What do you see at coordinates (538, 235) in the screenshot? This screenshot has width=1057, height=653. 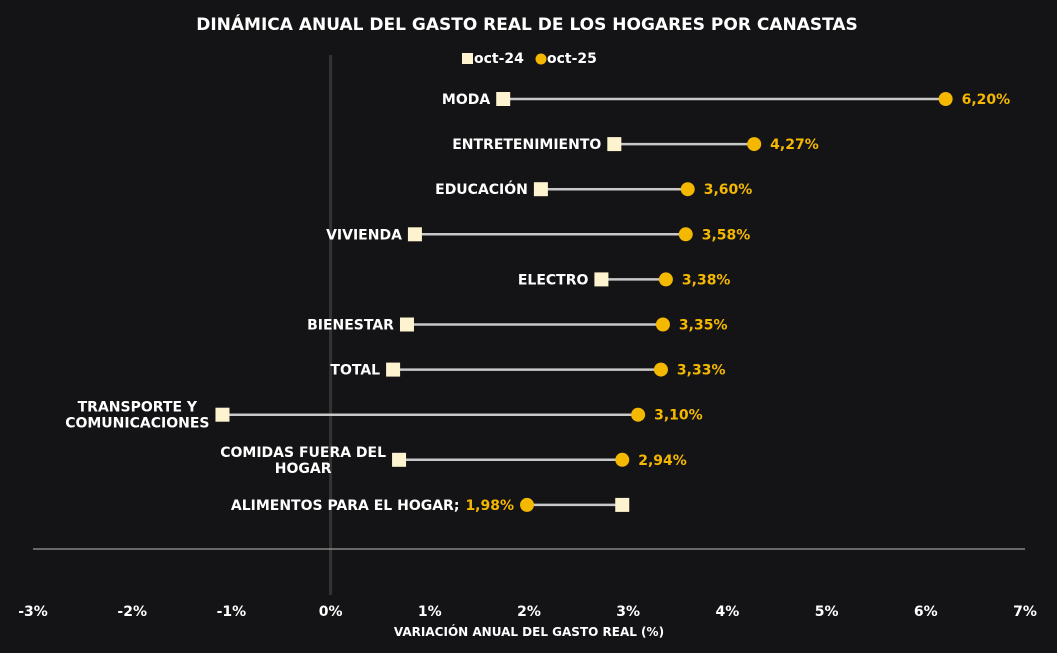 I see `row-vivienda: 3,58% VIVIENDA` at bounding box center [538, 235].